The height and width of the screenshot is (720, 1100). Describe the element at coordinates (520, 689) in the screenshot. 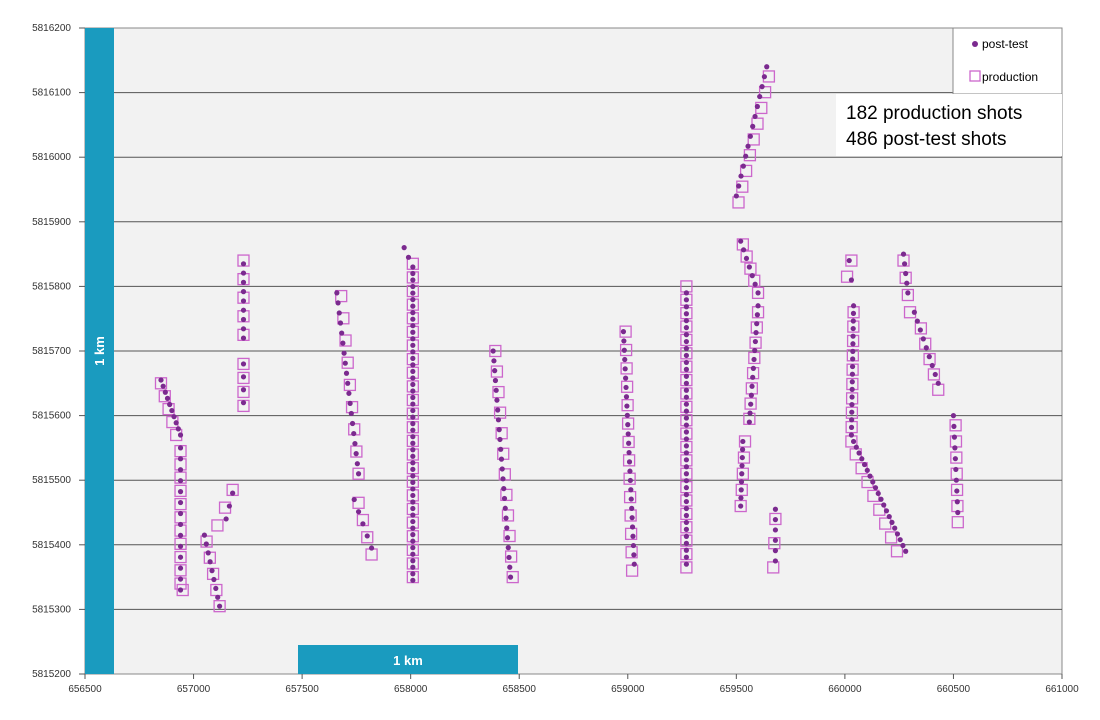

I see `x-tick-label: 658500` at that location.